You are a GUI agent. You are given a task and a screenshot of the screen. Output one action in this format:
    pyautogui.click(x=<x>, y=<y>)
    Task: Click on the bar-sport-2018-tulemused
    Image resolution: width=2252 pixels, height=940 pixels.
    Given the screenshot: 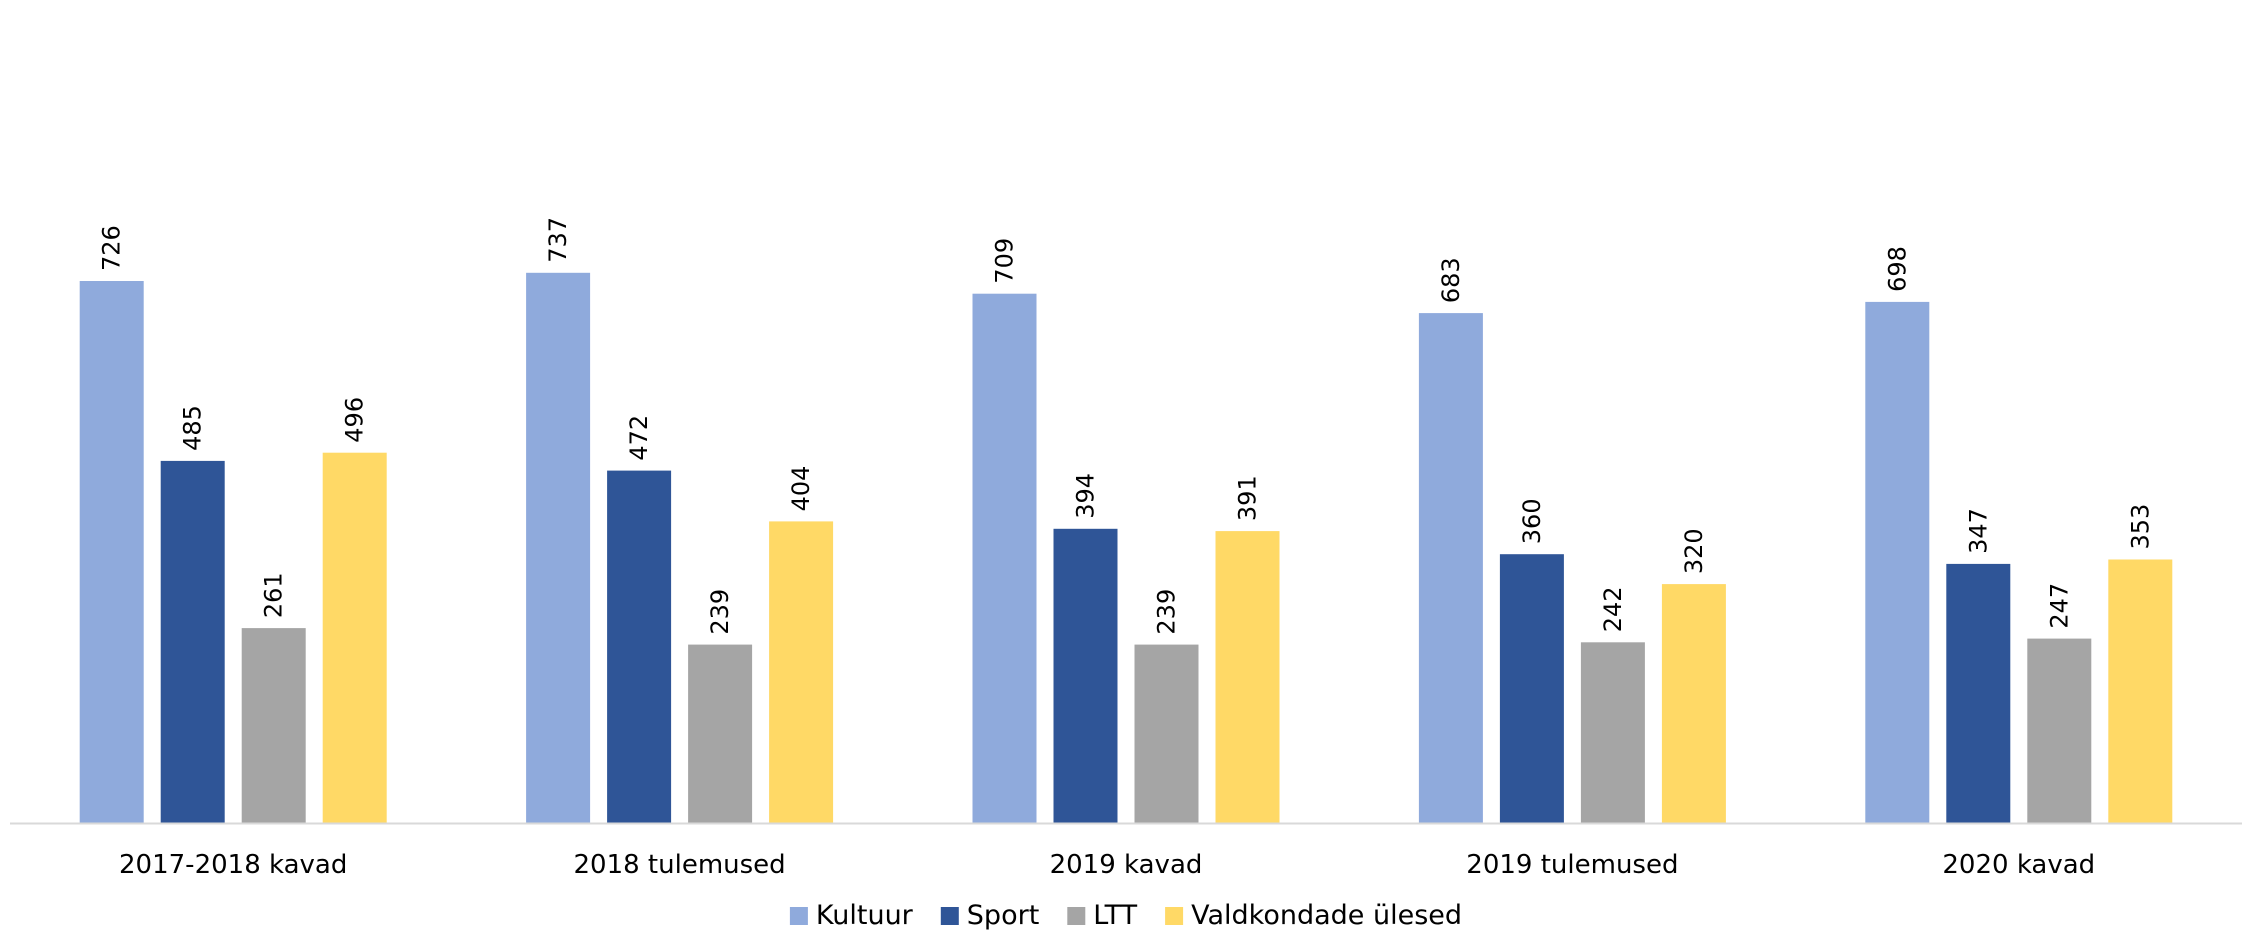 What is the action you would take?
    pyautogui.click(x=639, y=646)
    